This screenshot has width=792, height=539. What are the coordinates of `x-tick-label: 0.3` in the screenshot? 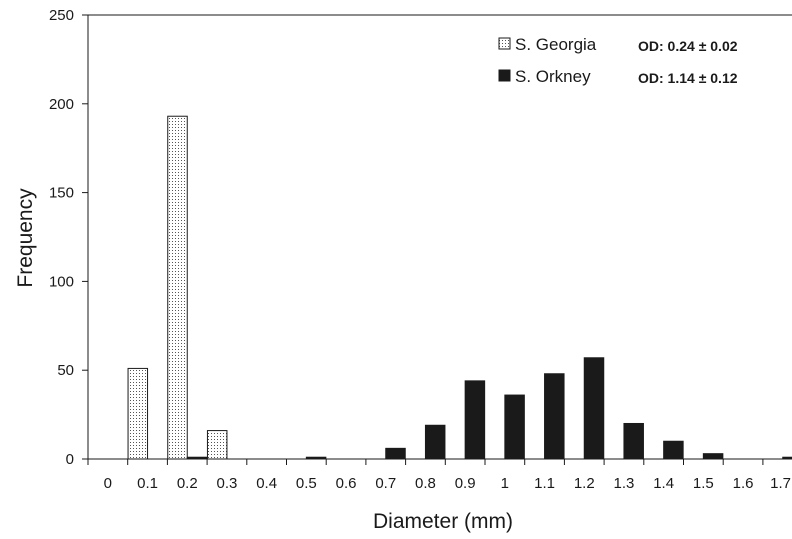 It's located at (227, 483).